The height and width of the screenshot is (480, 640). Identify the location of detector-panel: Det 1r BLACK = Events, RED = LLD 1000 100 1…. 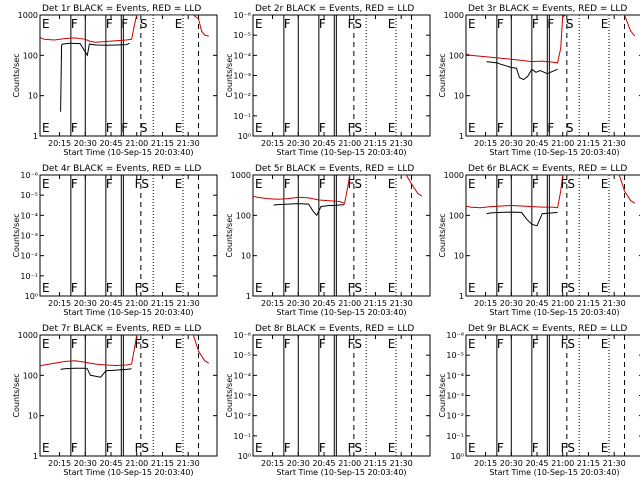
(115, 80).